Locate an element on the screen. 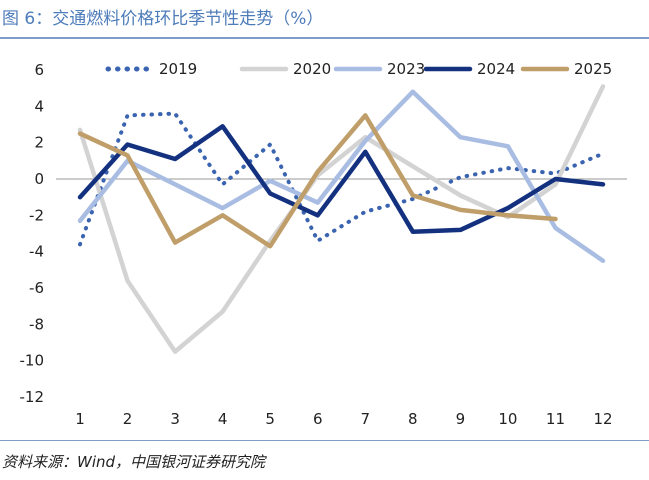 The width and height of the screenshot is (649, 480). y-tick-label: -8 is located at coordinates (36, 324).